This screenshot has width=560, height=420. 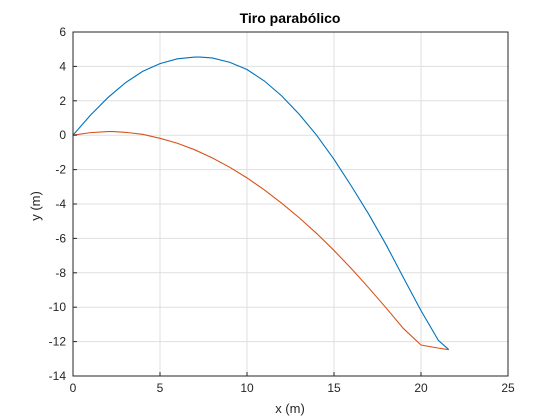 What do you see at coordinates (73, 388) in the screenshot?
I see `x-tick-label: 0` at bounding box center [73, 388].